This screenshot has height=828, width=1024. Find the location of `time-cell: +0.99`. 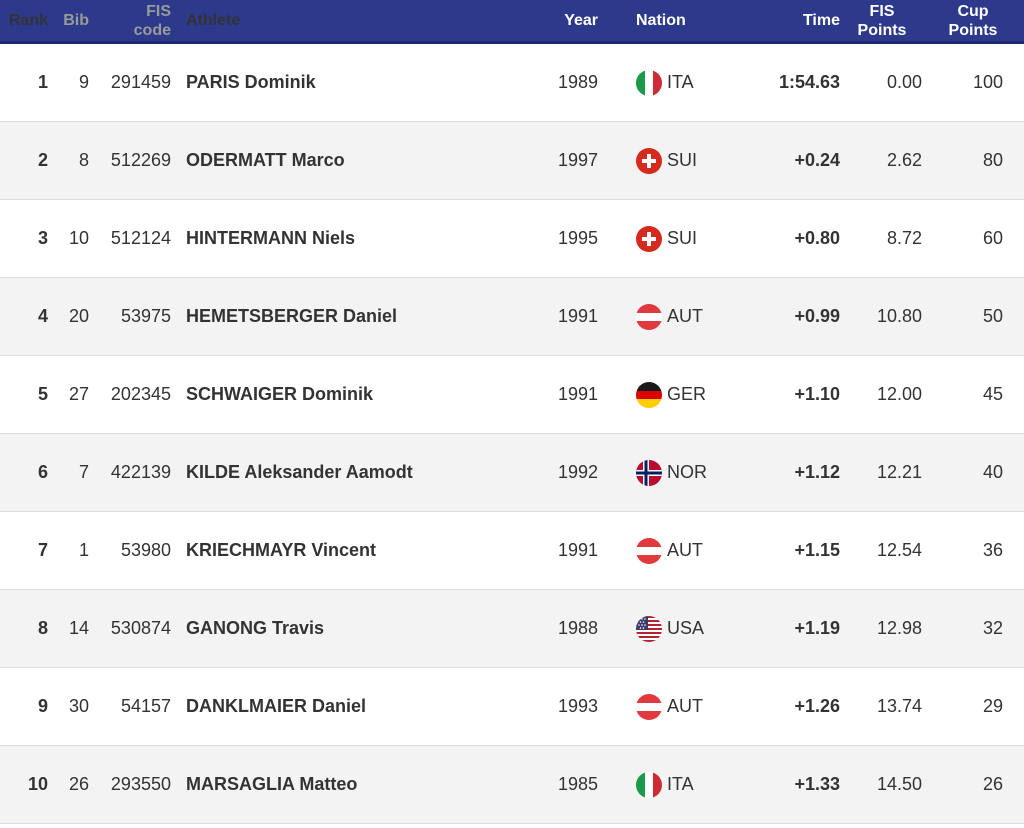

time-cell: +0.99 is located at coordinates (817, 316).